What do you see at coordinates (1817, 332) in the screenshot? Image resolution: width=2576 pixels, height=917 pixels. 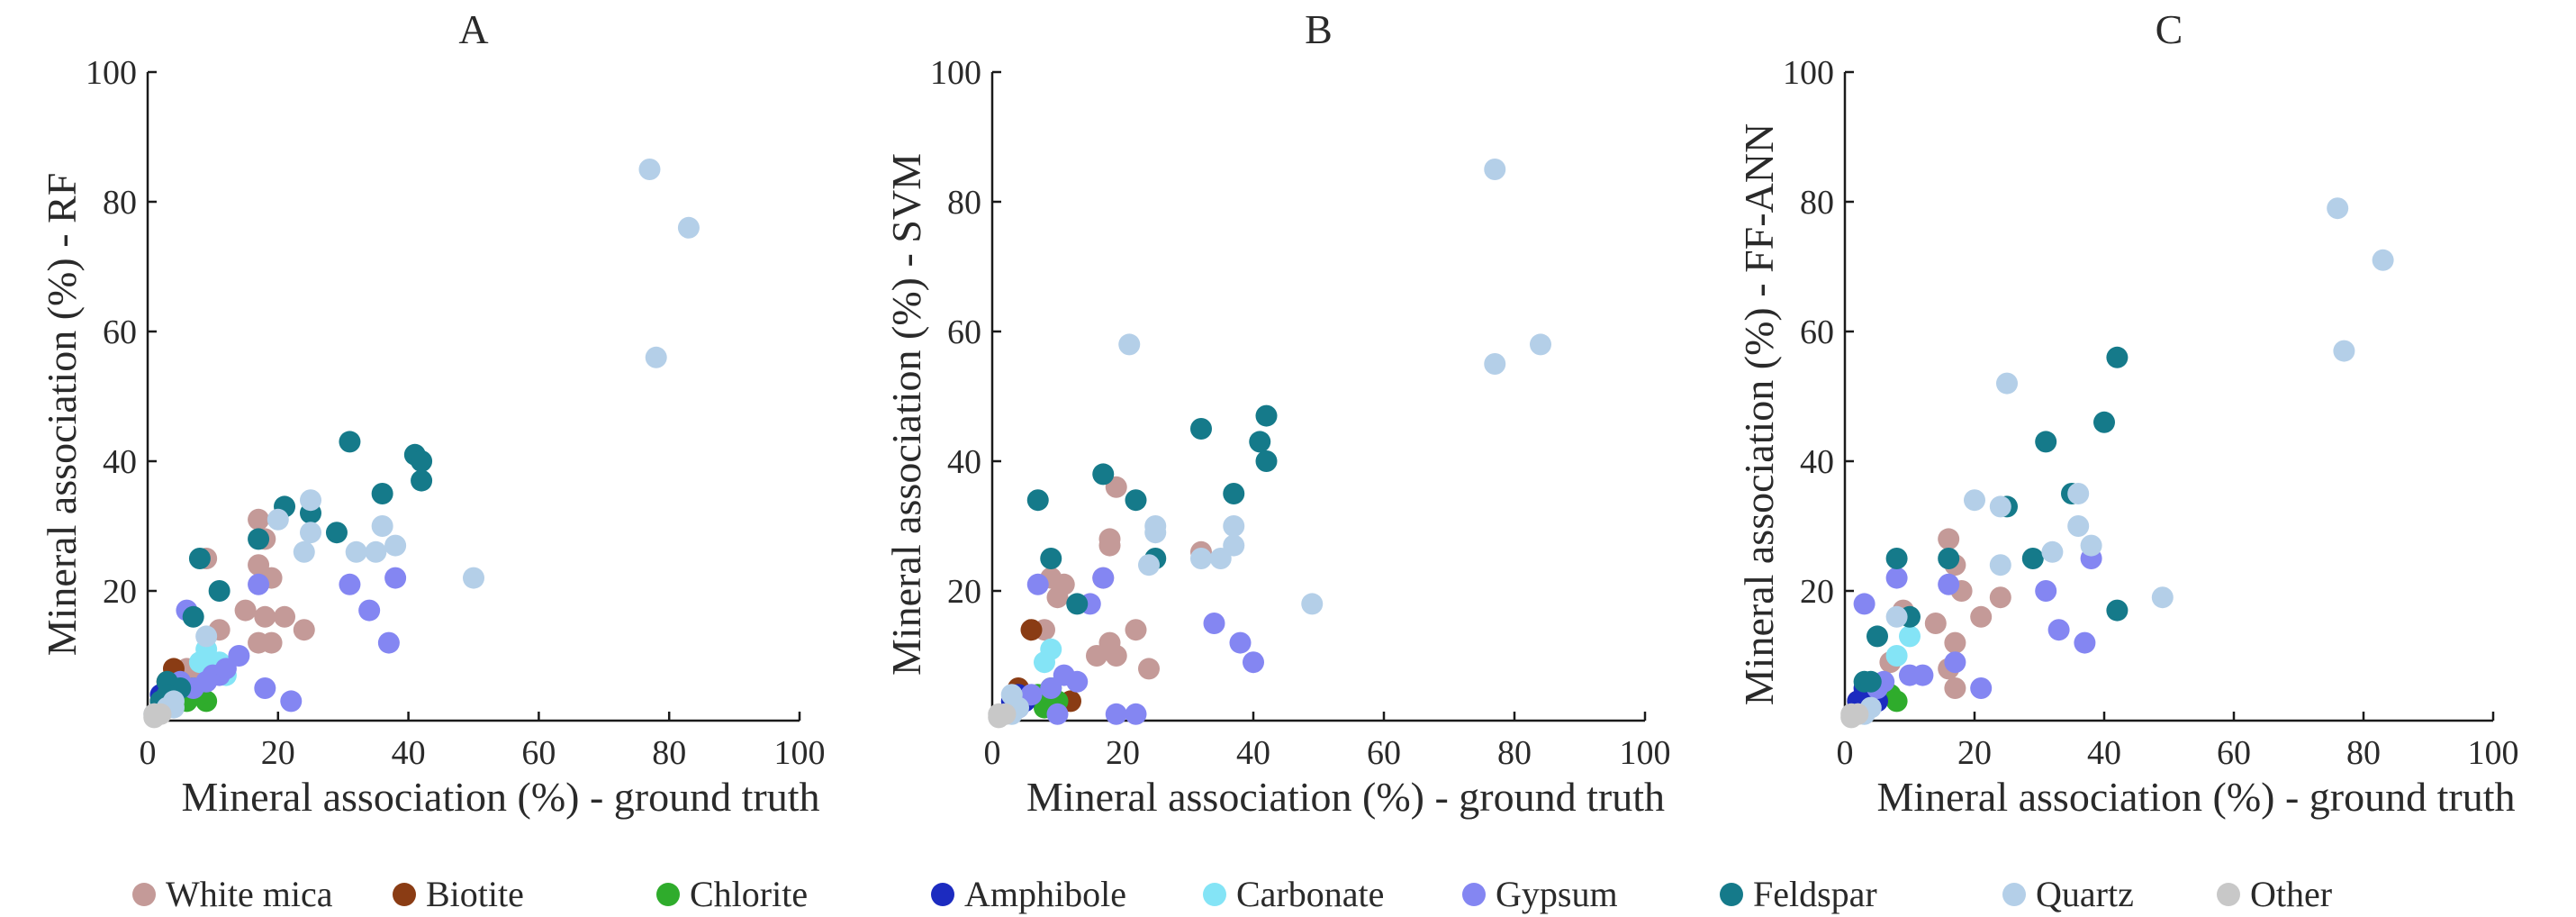 I see `y-tick-label: 60` at bounding box center [1817, 332].